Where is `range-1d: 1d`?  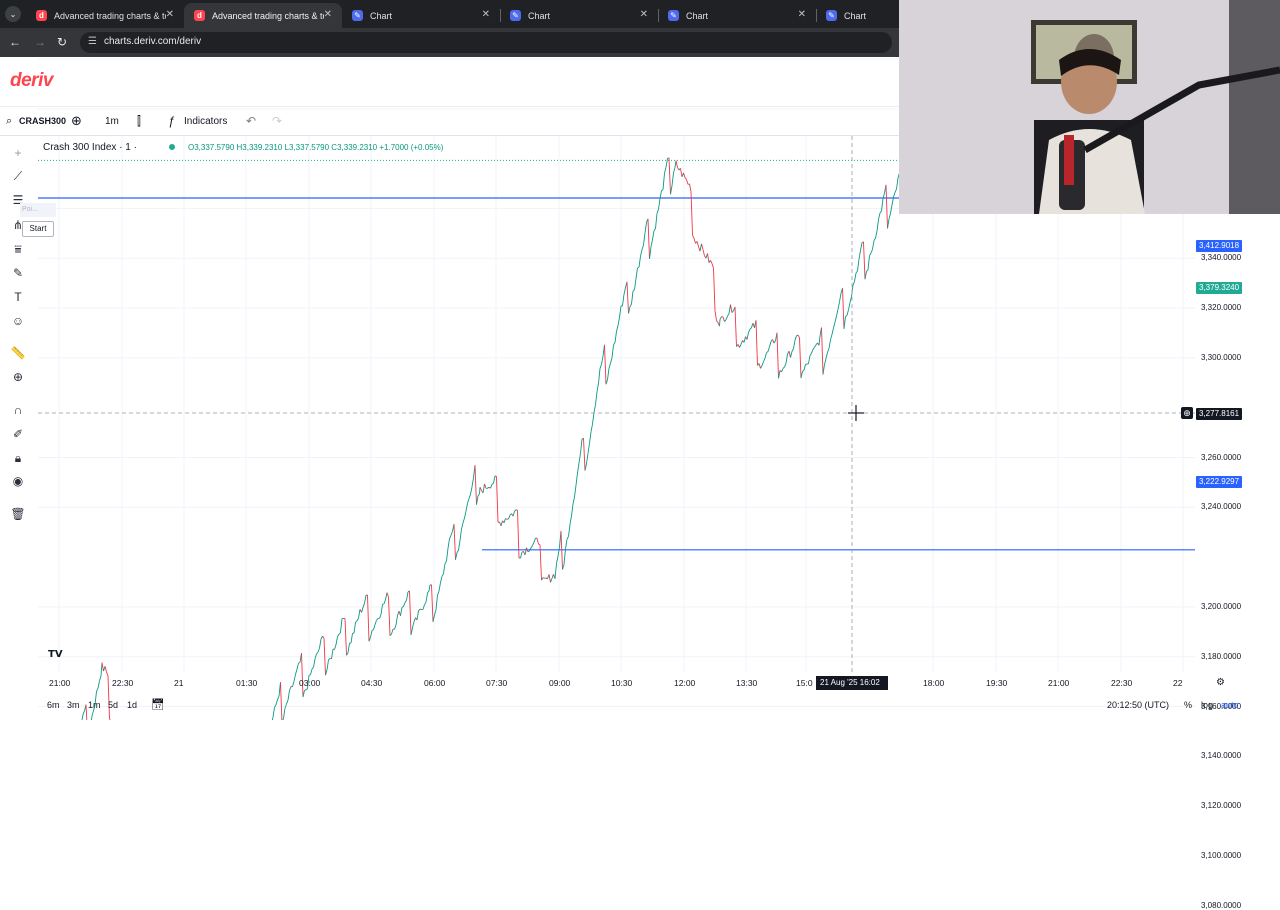
range-1d: 1d is located at coordinates (132, 705).